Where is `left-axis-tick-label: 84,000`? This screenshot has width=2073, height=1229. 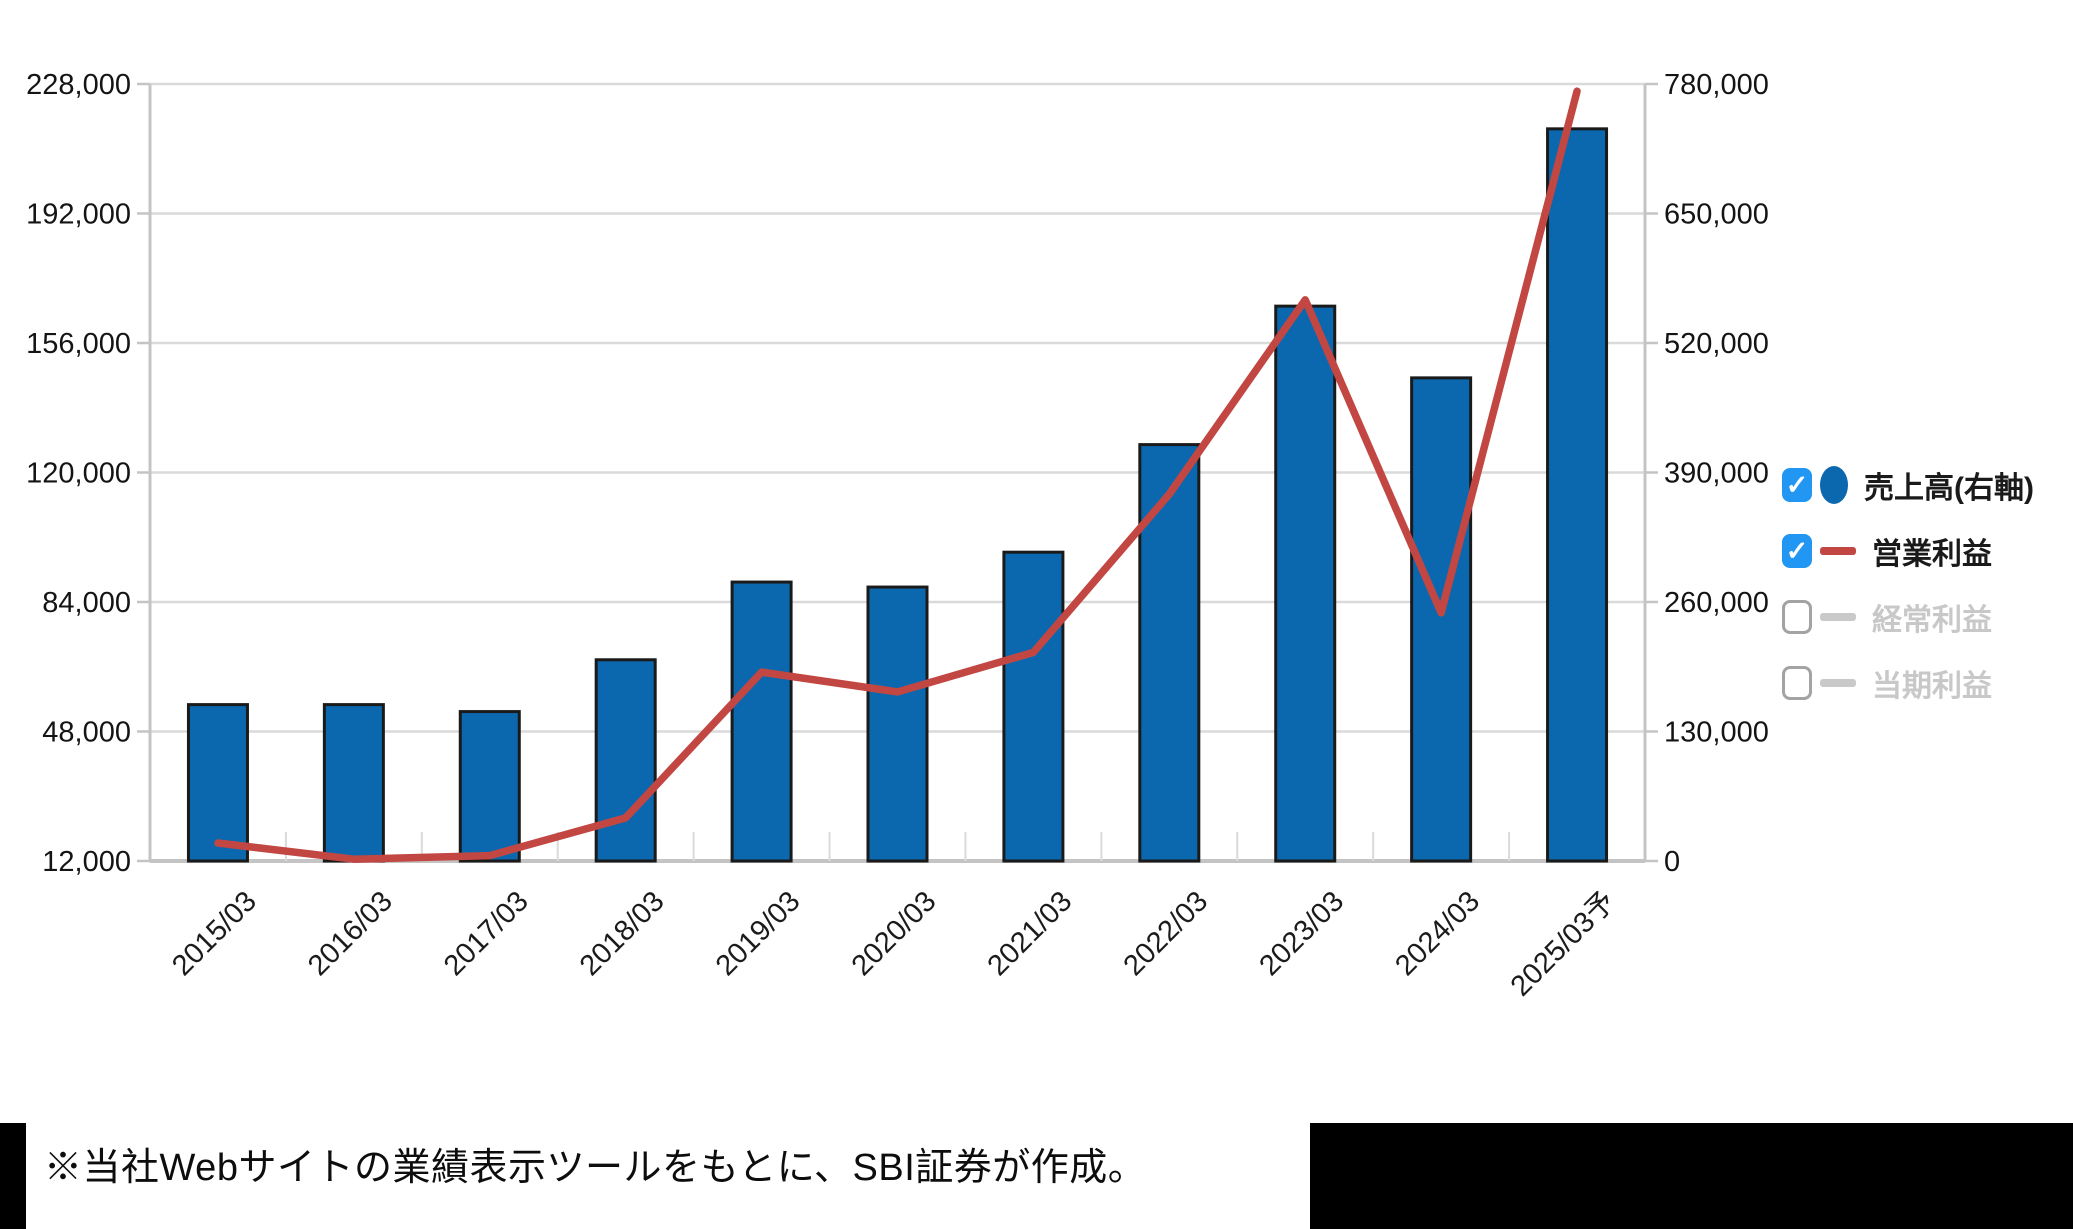
left-axis-tick-label: 84,000 is located at coordinates (86, 603).